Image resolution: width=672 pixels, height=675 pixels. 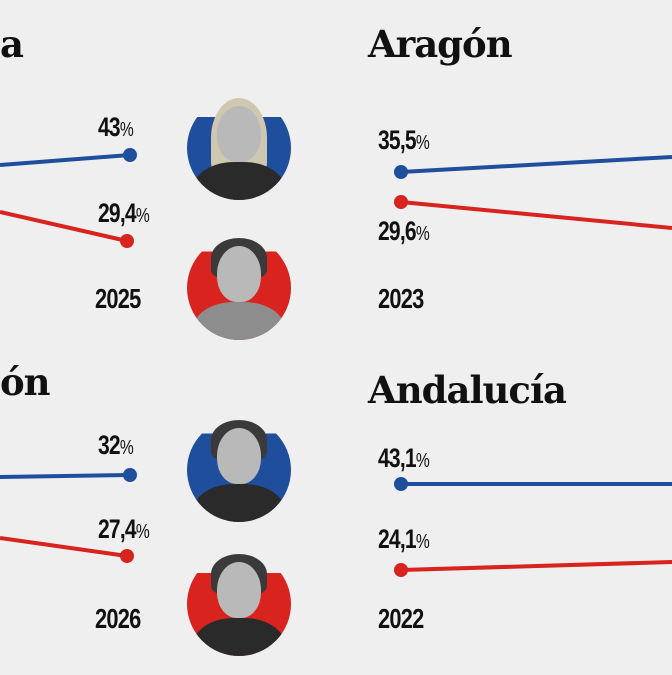 What do you see at coordinates (118, 618) in the screenshot?
I see `year-label: 2026` at bounding box center [118, 618].